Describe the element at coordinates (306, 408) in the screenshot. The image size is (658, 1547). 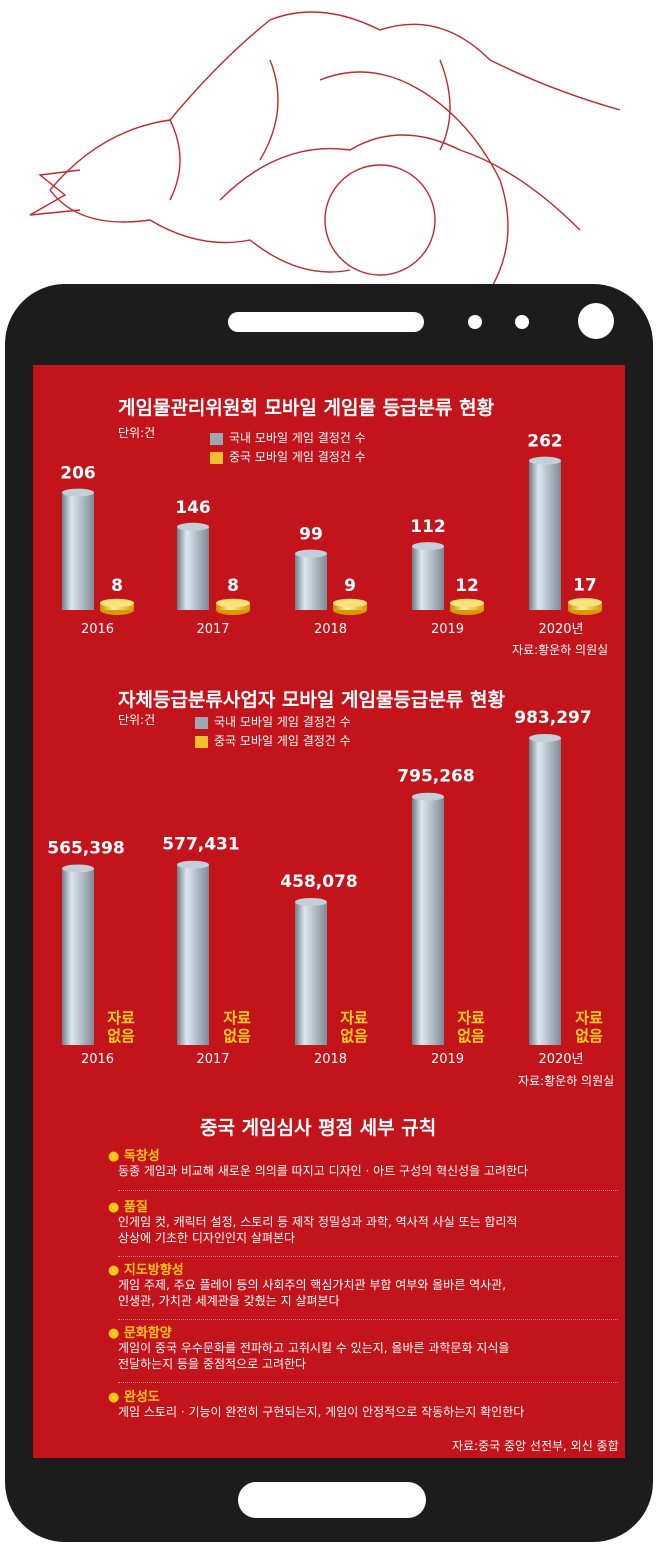
I see `chart1-title: 게임물관리위원회 모바일 게임물 등급분류 현황` at that location.